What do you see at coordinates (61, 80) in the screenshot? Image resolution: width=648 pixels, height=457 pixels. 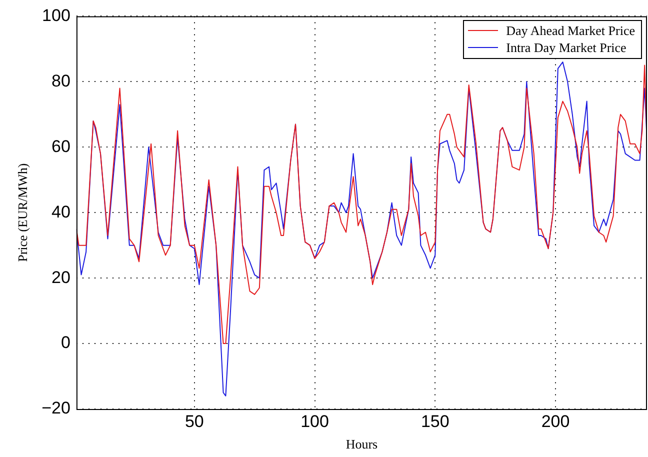 I see `y-tick-label: 80` at bounding box center [61, 80].